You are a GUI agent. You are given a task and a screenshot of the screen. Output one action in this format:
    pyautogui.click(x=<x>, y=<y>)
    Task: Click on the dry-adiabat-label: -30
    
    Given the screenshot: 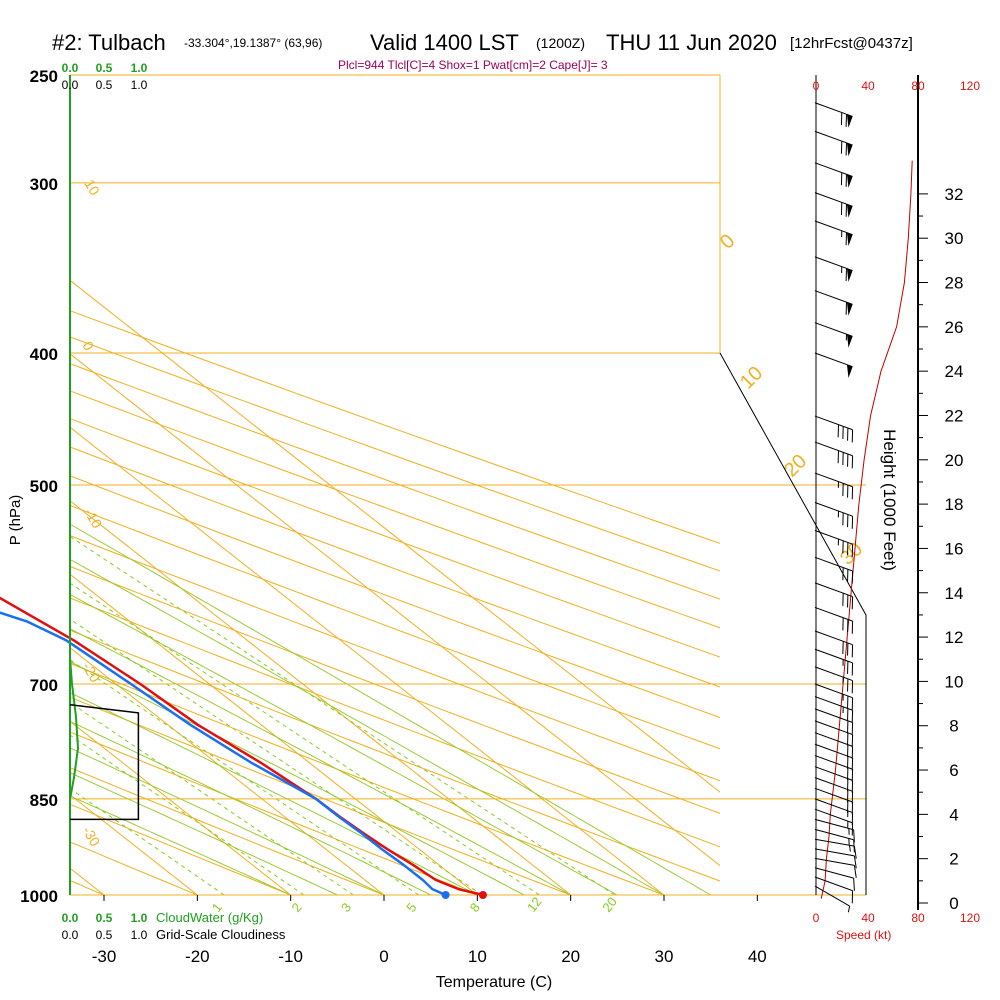 What is the action you would take?
    pyautogui.click(x=91, y=837)
    